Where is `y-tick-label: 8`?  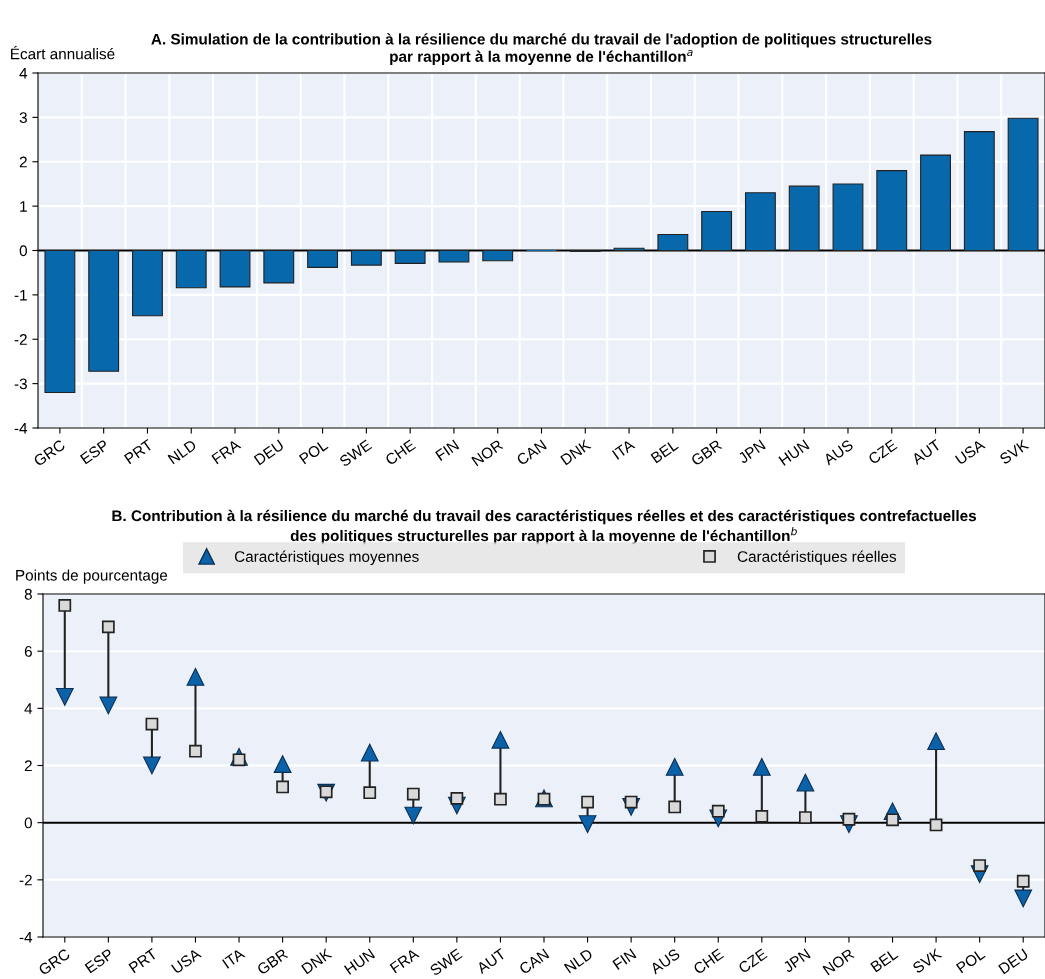 y-tick-label: 8 is located at coordinates (28, 594).